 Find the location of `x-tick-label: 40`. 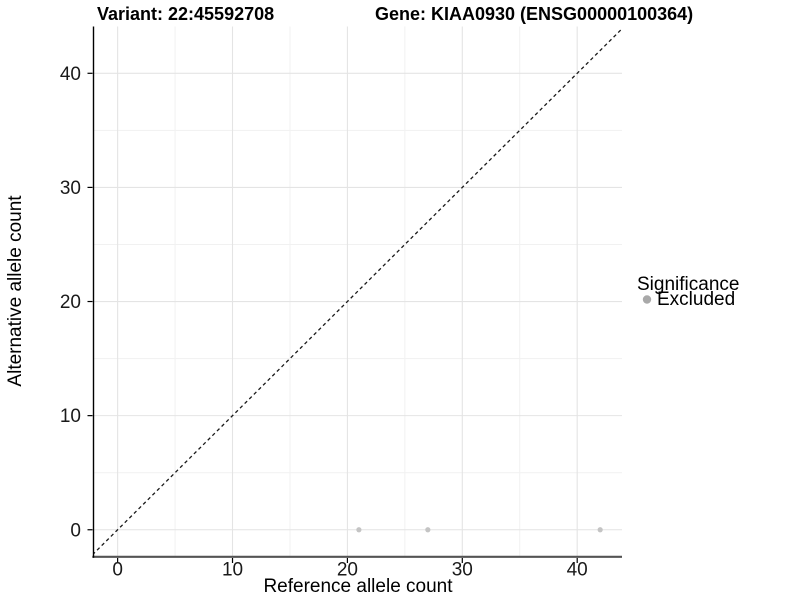

x-tick-label: 40 is located at coordinates (577, 570).